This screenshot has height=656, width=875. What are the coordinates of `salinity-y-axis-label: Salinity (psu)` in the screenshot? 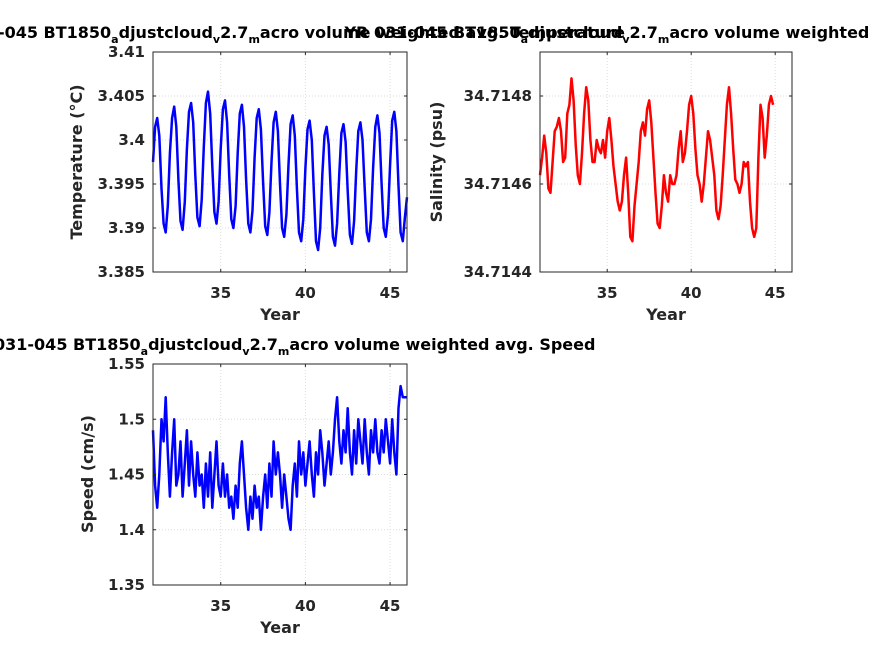 It's located at (436, 162).